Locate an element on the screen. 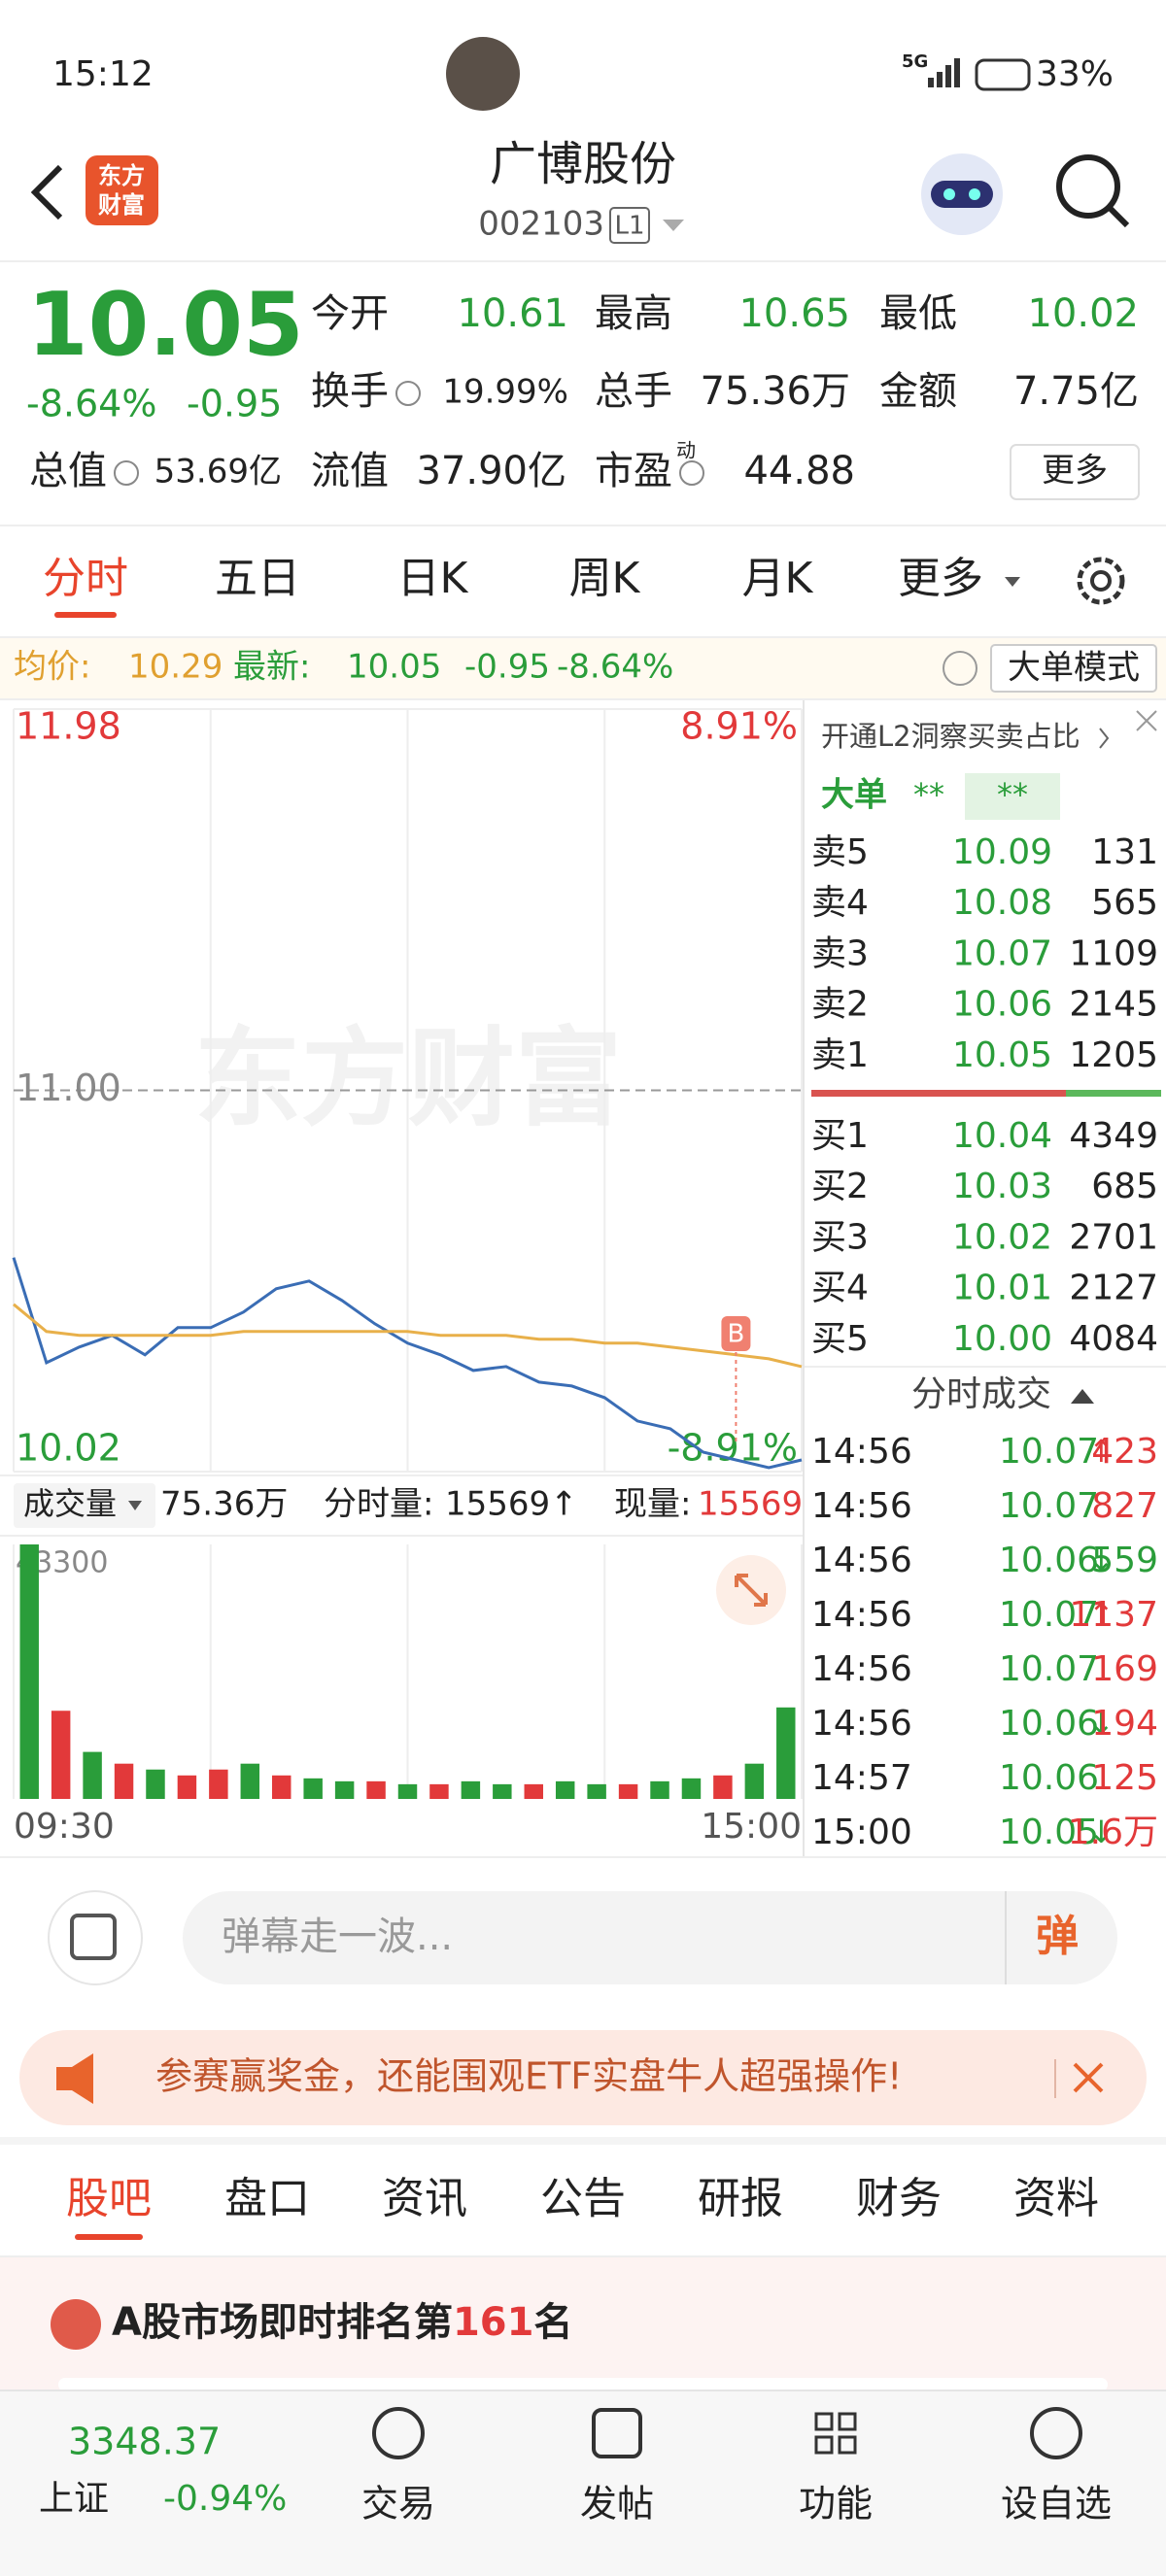 The width and height of the screenshot is (1166, 2576). chart-tab: 五日 is located at coordinates (257, 578).